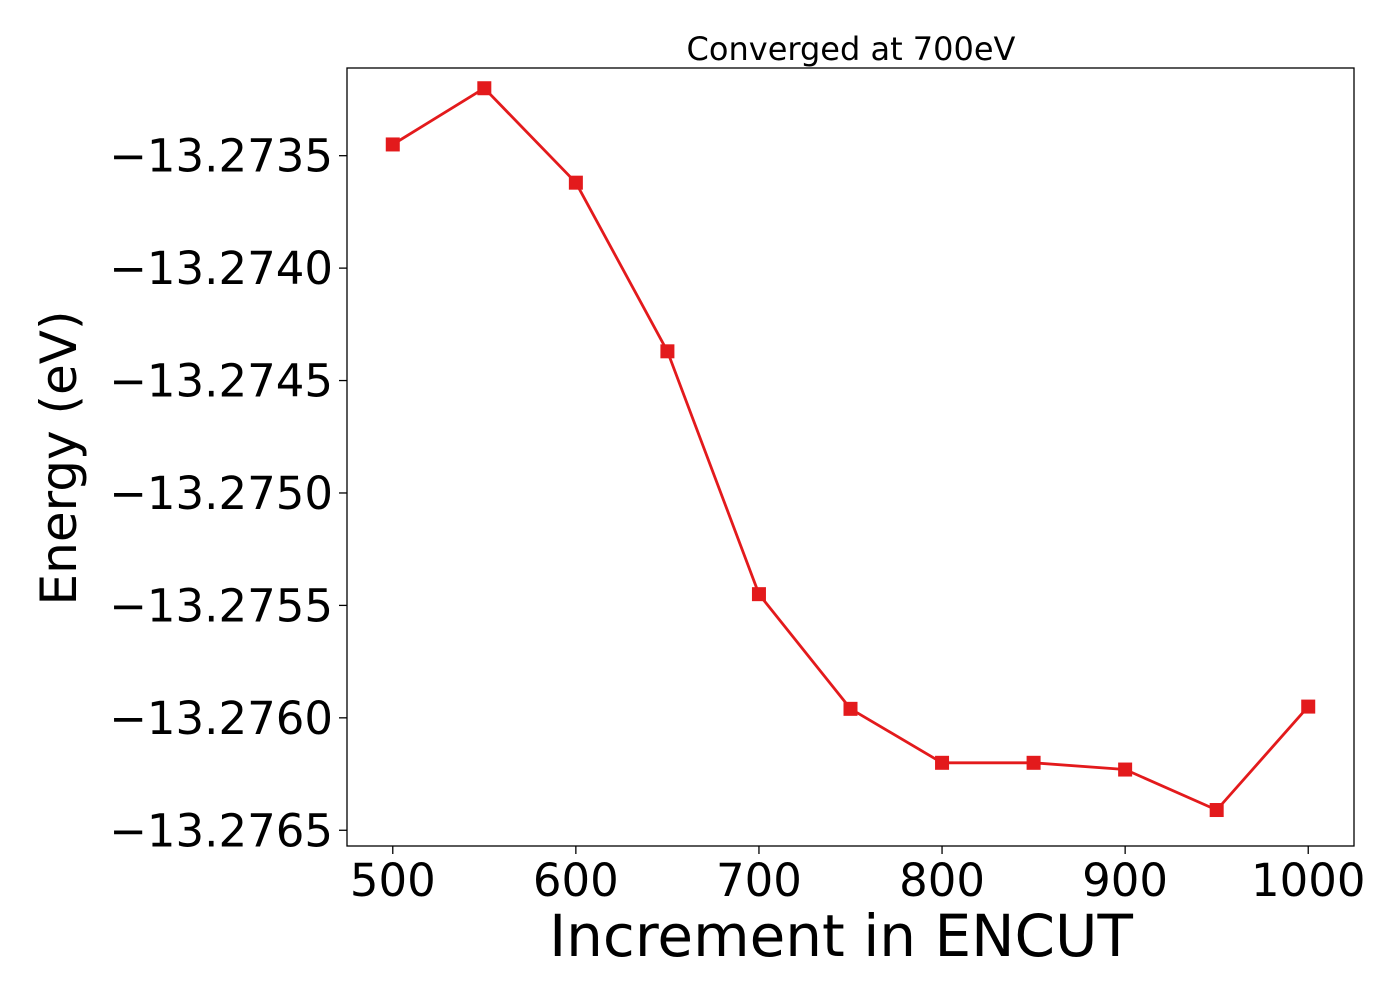  What do you see at coordinates (221, 605) in the screenshot?
I see `y-tick-label: −13.2755` at bounding box center [221, 605].